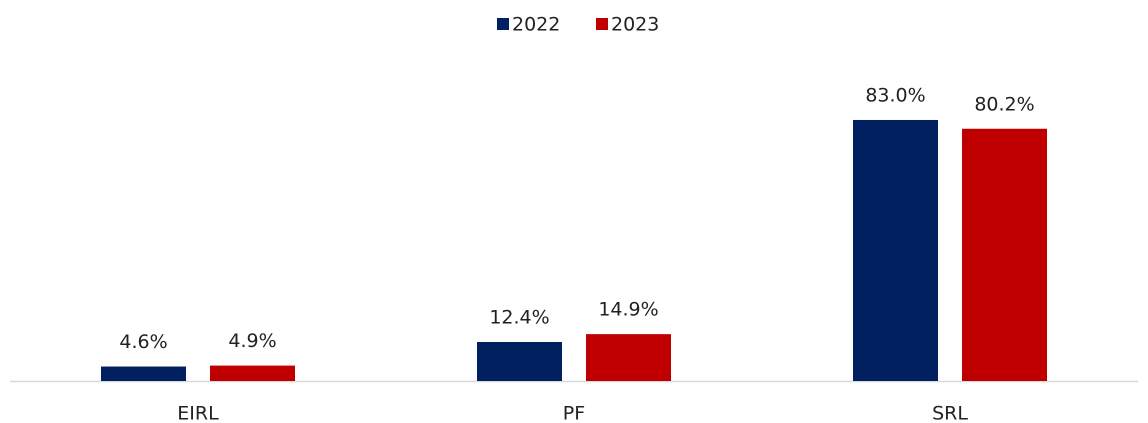  What do you see at coordinates (895, 95) in the screenshot?
I see `data-label: 83.0%` at bounding box center [895, 95].